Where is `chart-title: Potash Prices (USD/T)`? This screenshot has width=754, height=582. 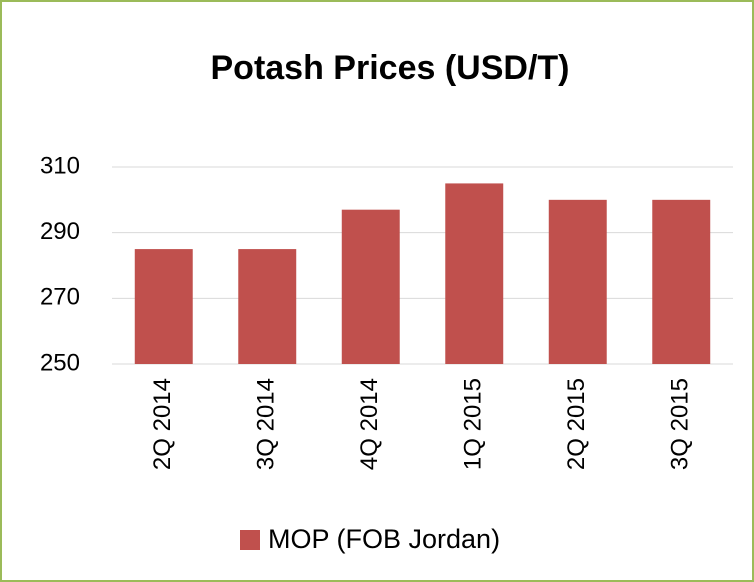
chart-title: Potash Prices (USD/T) is located at coordinates (390, 68).